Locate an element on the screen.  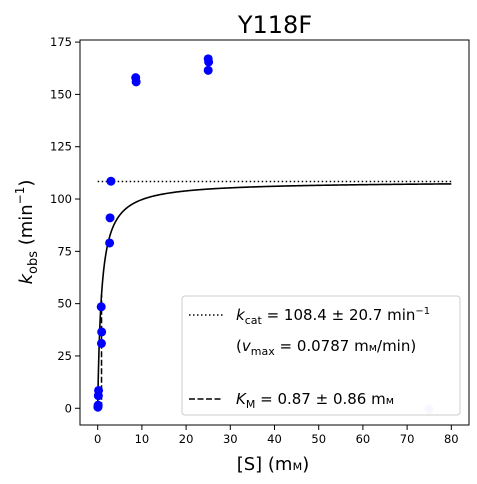
legend-vmax-label: (vmax = 0.0787 mм/min) is located at coordinates (326, 347).